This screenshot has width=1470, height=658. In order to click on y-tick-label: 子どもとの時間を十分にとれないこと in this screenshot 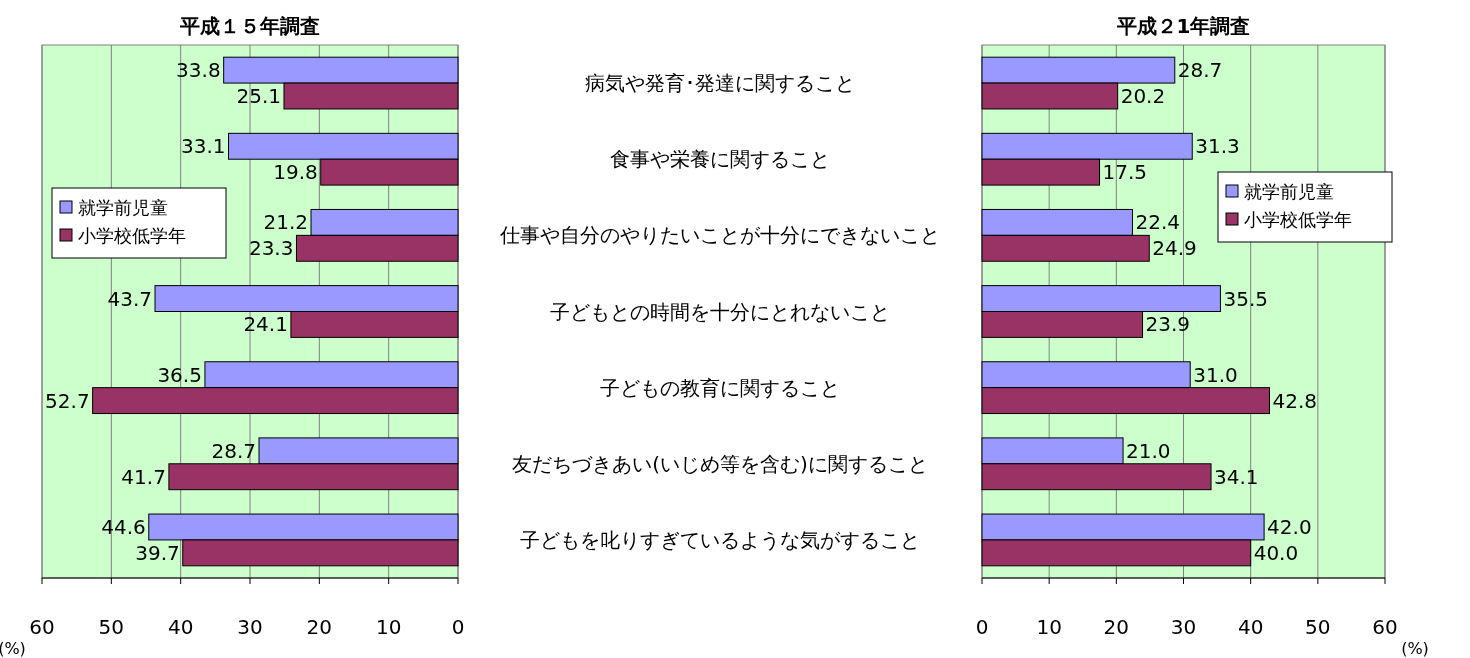, I will do `click(720, 311)`.